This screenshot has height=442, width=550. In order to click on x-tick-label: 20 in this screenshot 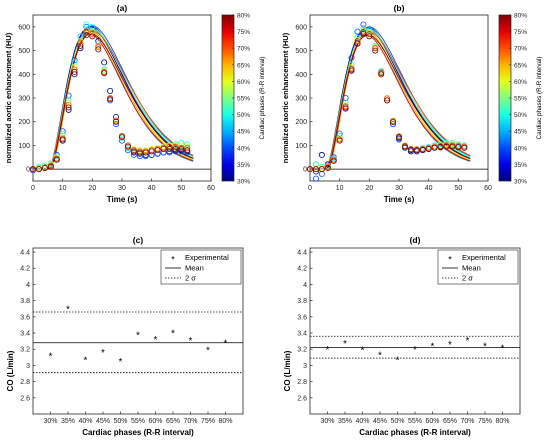, I will do `click(92, 188)`.